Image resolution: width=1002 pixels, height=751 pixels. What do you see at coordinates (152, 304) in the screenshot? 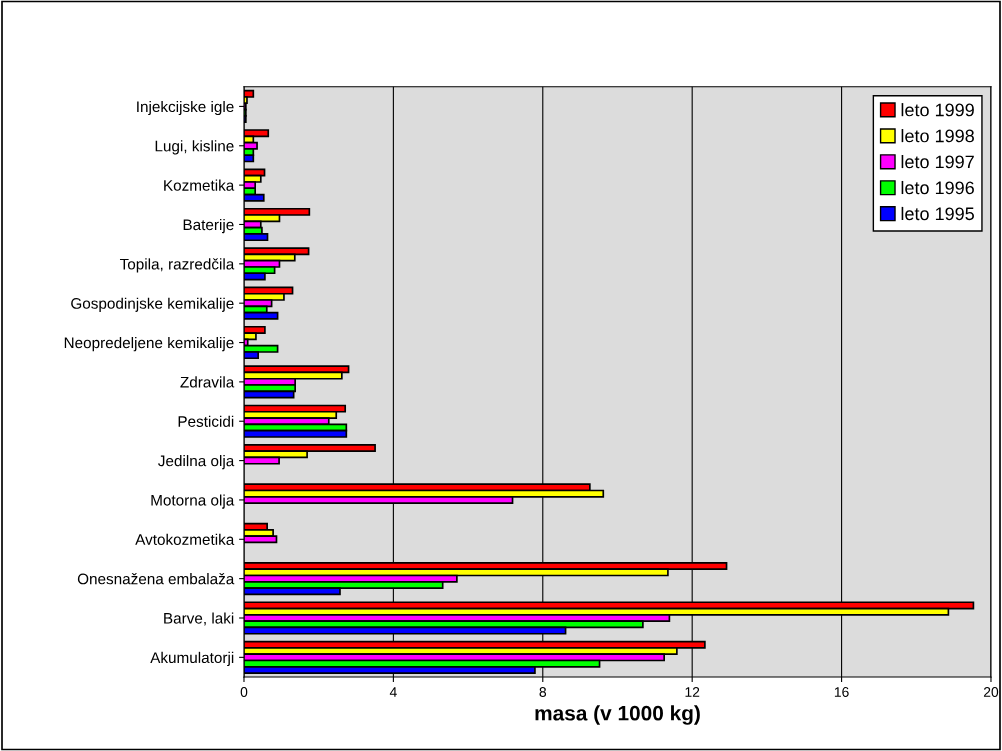
I see `y-tick-label: Gospodinjske kemikalije` at bounding box center [152, 304].